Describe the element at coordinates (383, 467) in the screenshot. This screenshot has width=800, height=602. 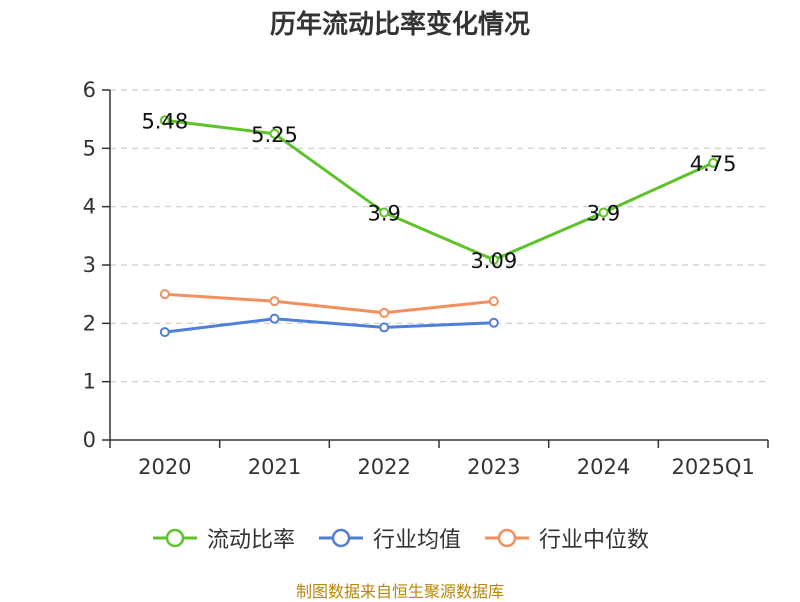
I see `x-tick-label: 2022` at that location.